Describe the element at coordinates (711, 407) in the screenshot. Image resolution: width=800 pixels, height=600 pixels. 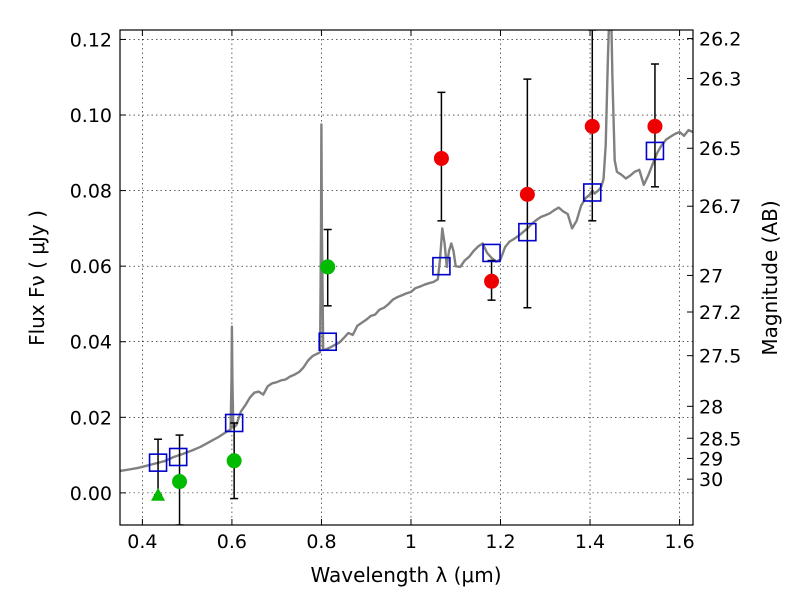
I see `mag-tick-label: 28` at that location.